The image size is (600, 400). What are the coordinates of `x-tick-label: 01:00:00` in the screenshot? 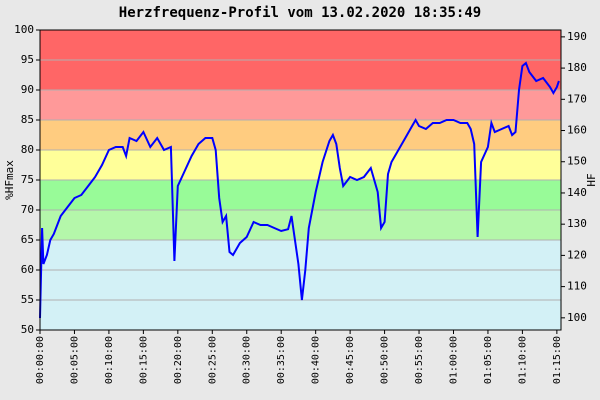 It's located at (453, 360).